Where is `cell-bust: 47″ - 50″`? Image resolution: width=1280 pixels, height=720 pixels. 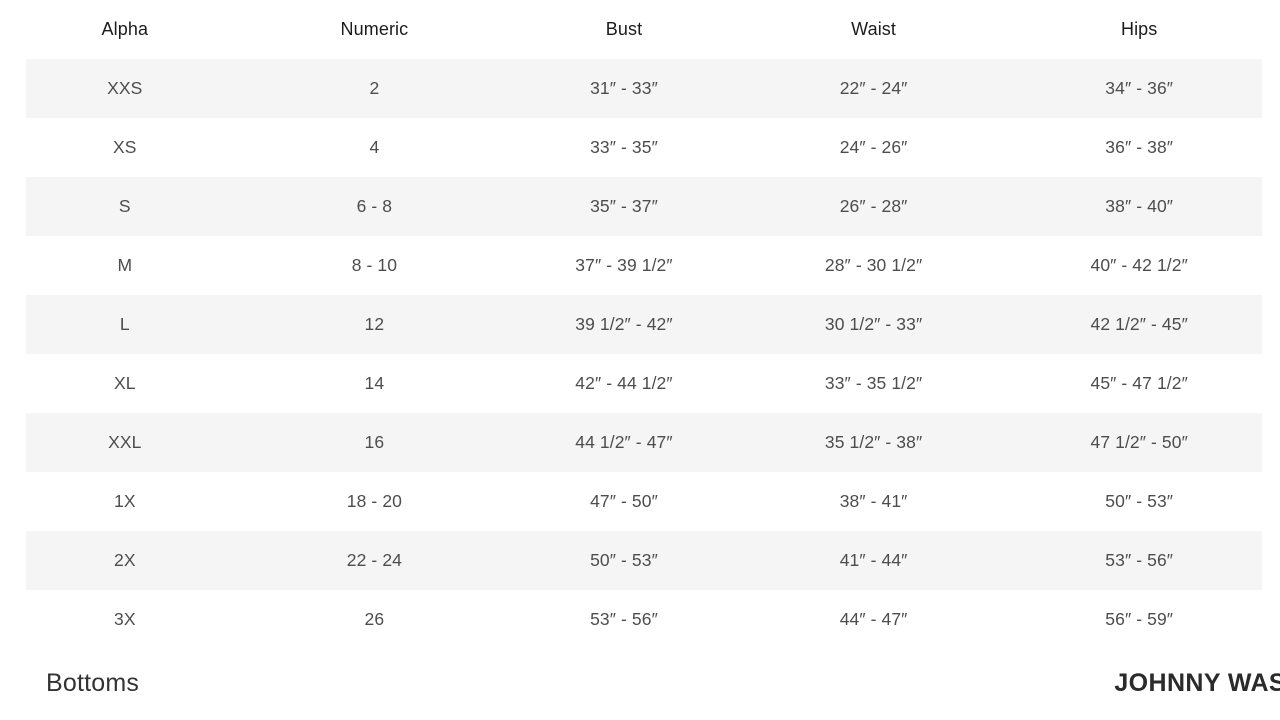
cell-bust: 47″ - 50″ is located at coordinates (624, 501).